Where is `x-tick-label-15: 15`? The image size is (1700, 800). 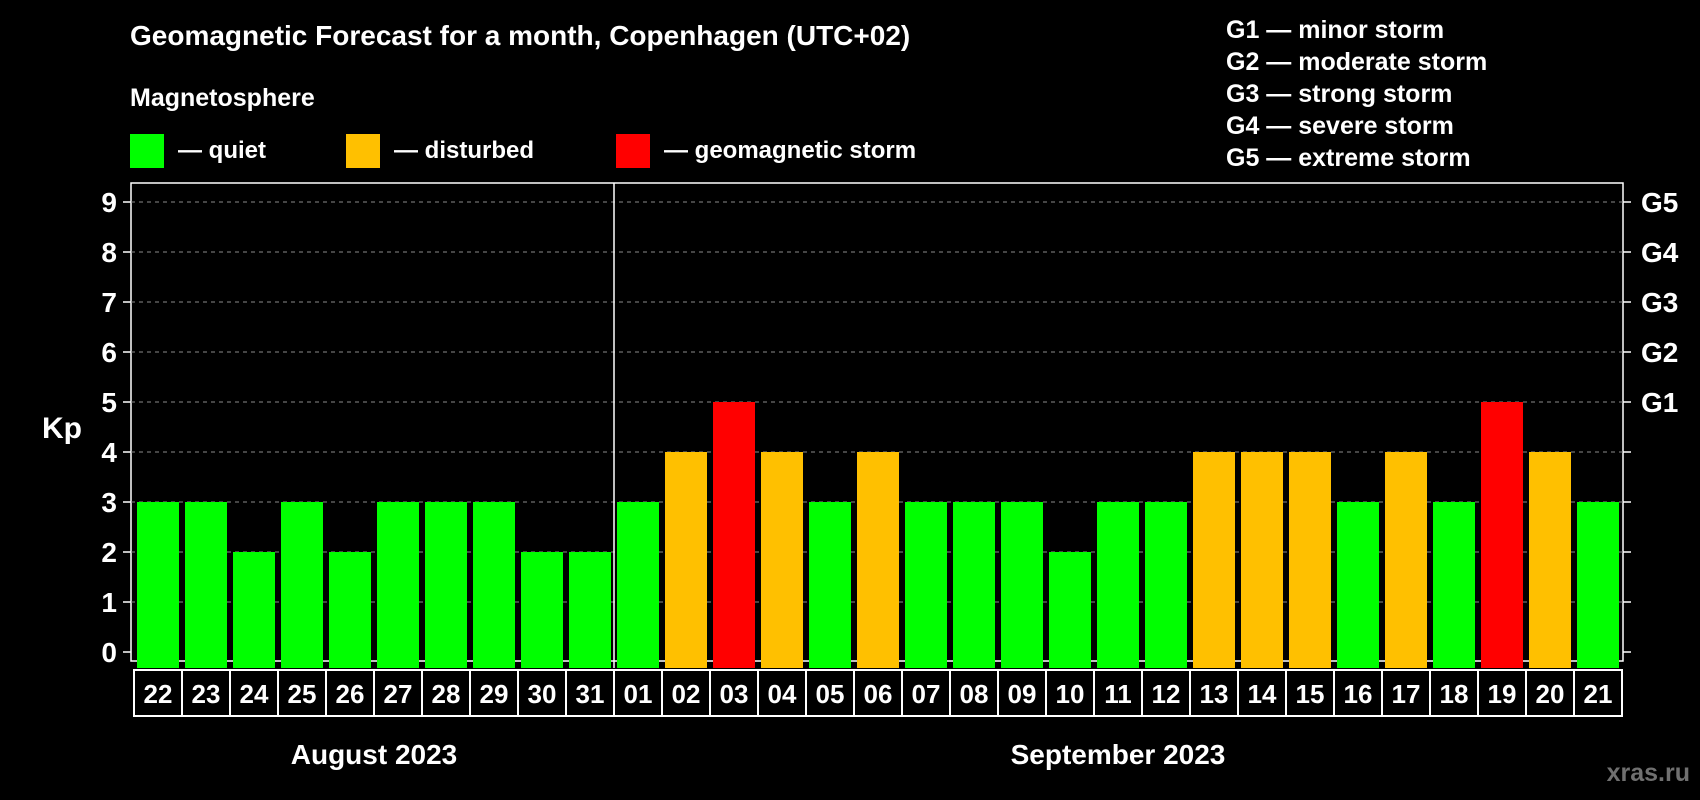
x-tick-label-15: 15 is located at coordinates (1310, 694).